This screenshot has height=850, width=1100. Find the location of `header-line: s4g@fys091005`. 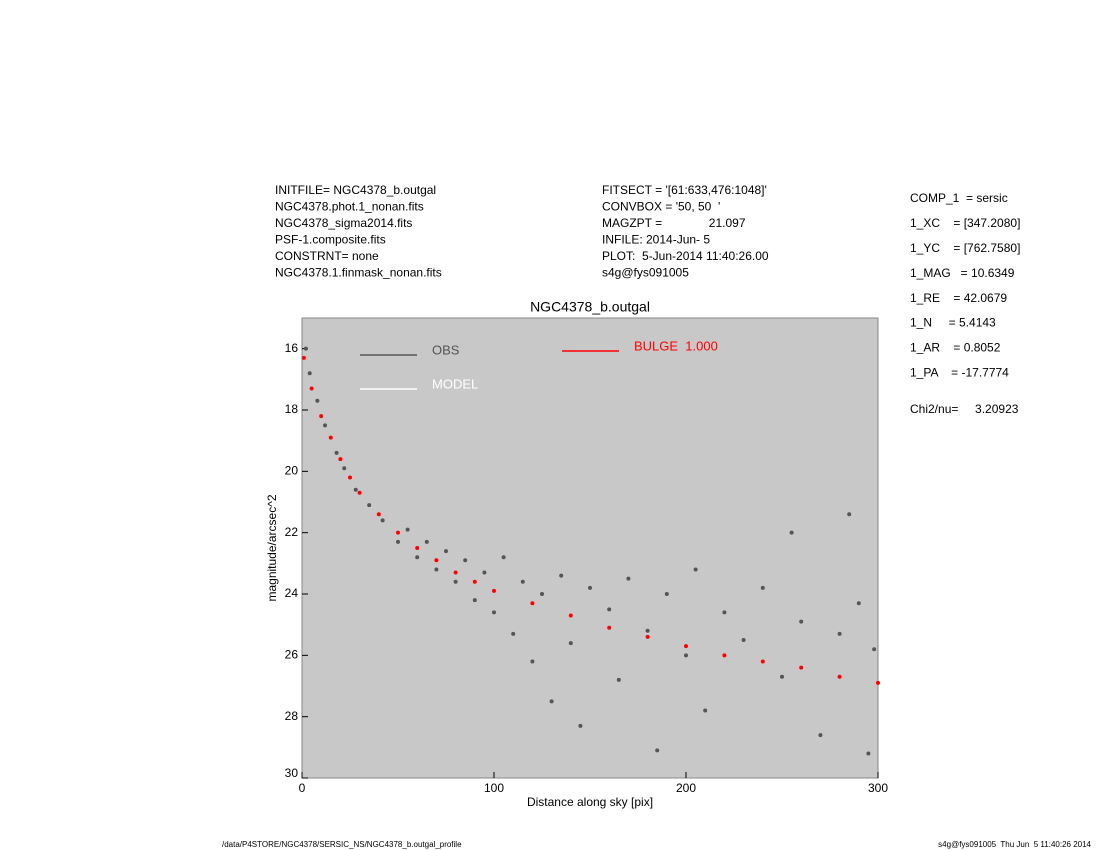

header-line: s4g@fys091005 is located at coordinates (645, 273).